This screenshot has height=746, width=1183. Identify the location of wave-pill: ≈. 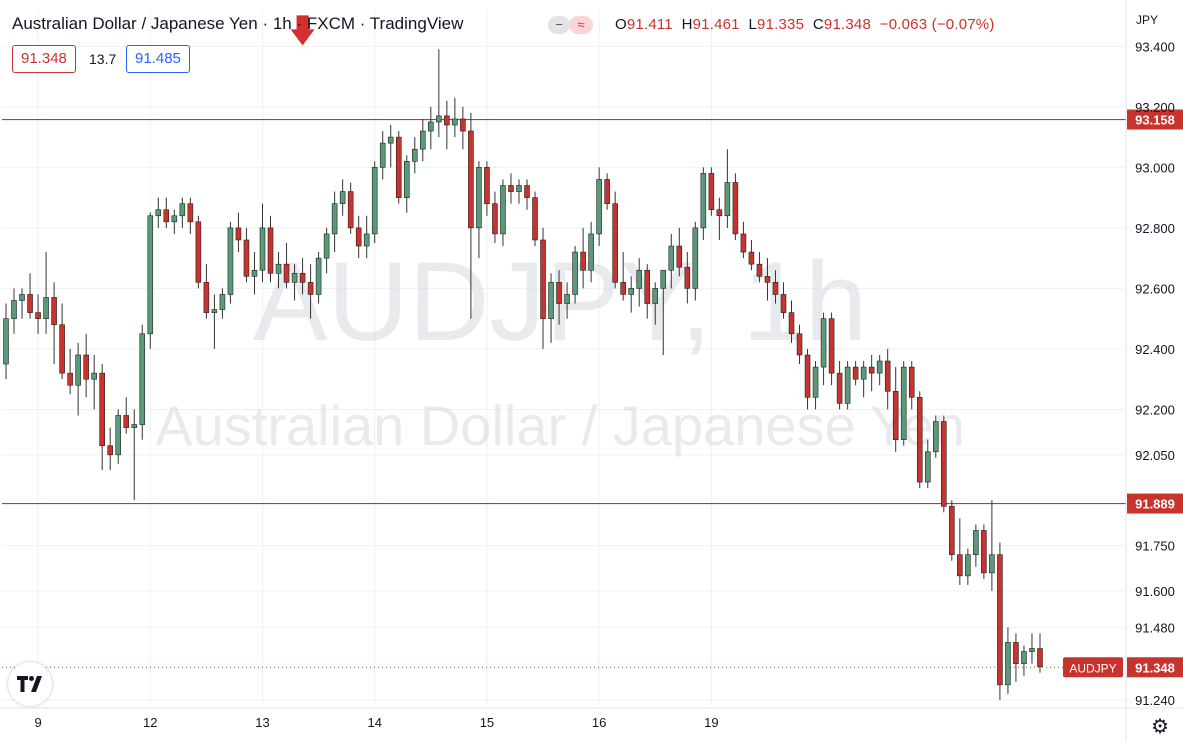
(581, 25).